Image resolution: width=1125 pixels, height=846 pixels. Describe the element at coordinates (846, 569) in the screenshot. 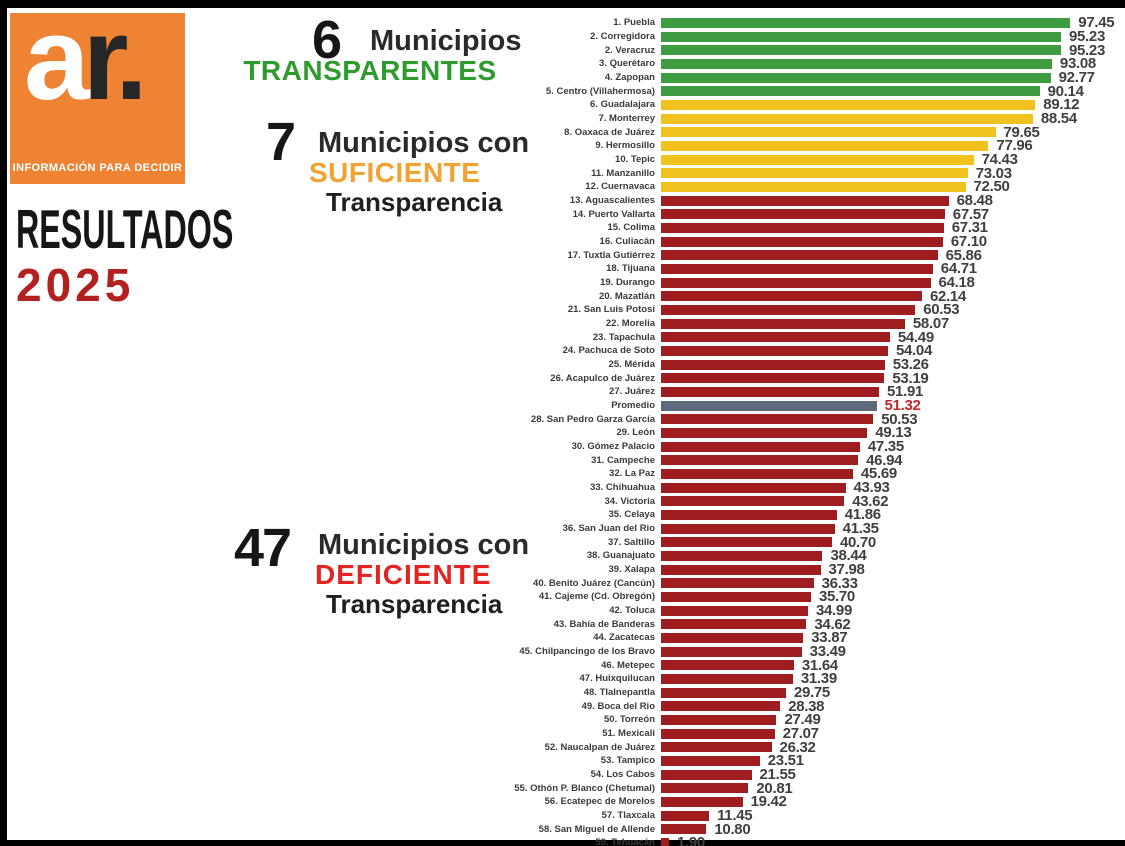

I see `bar-value: 37.98` at that location.